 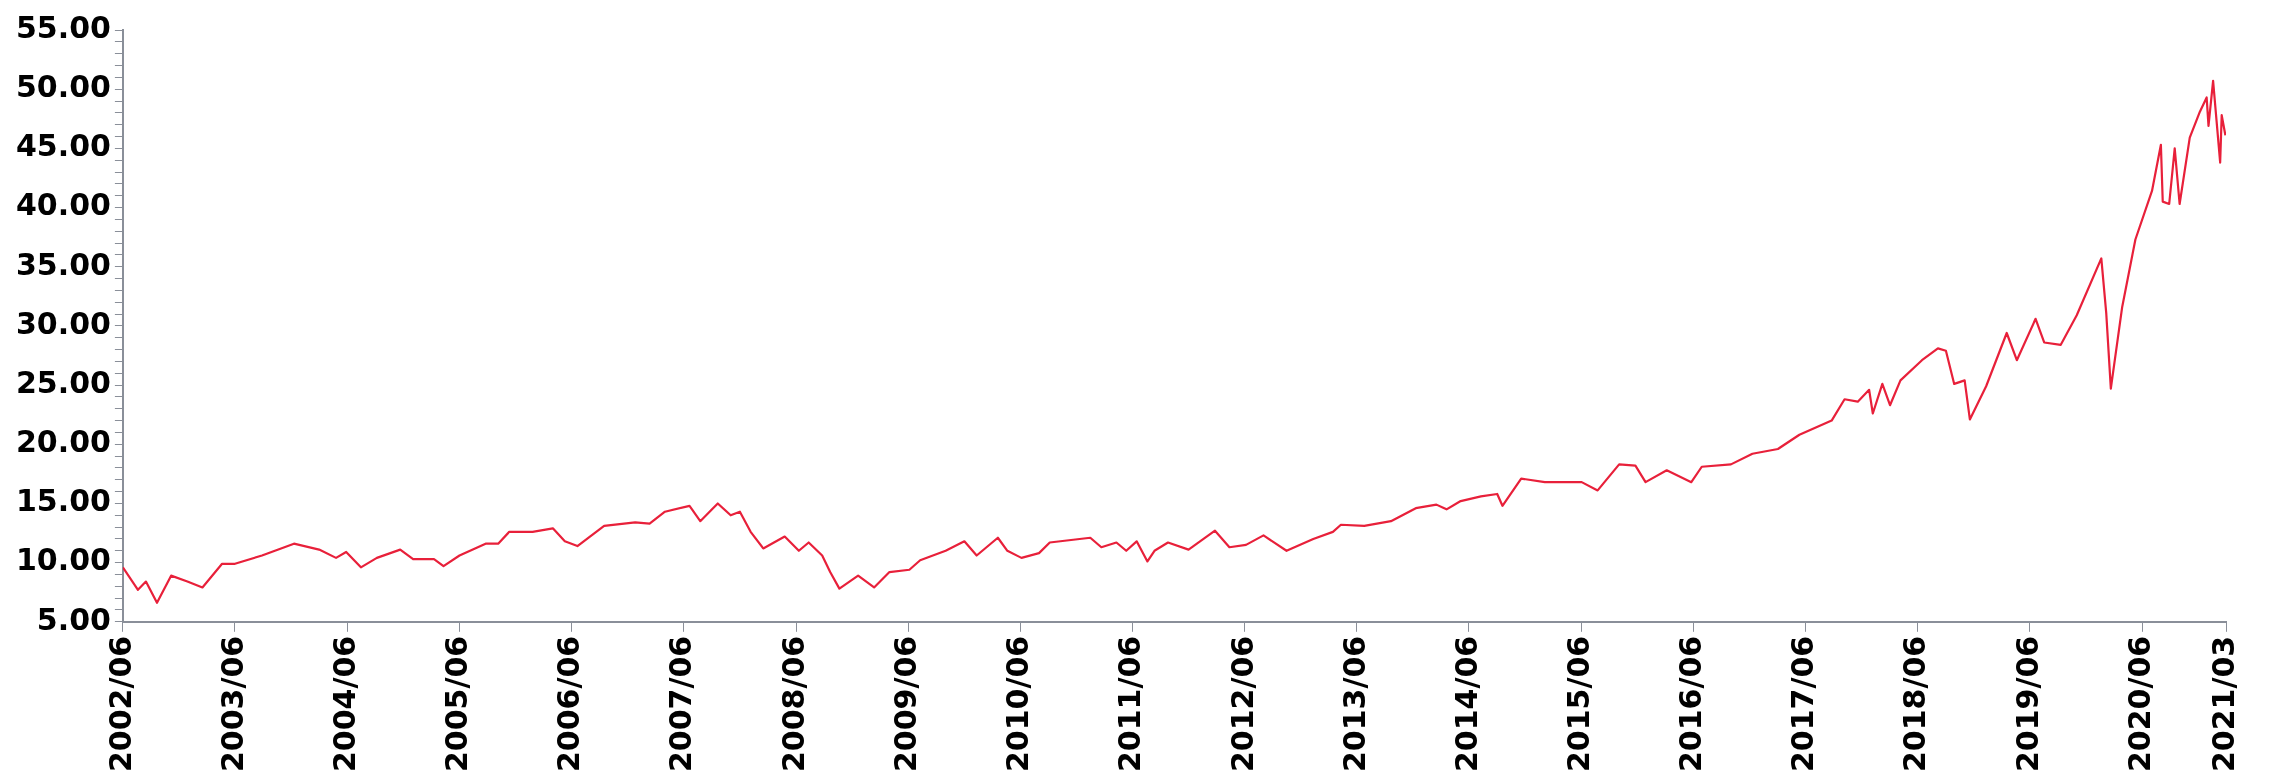 I want to click on x-tick-label: 2005/06, so click(x=457, y=703).